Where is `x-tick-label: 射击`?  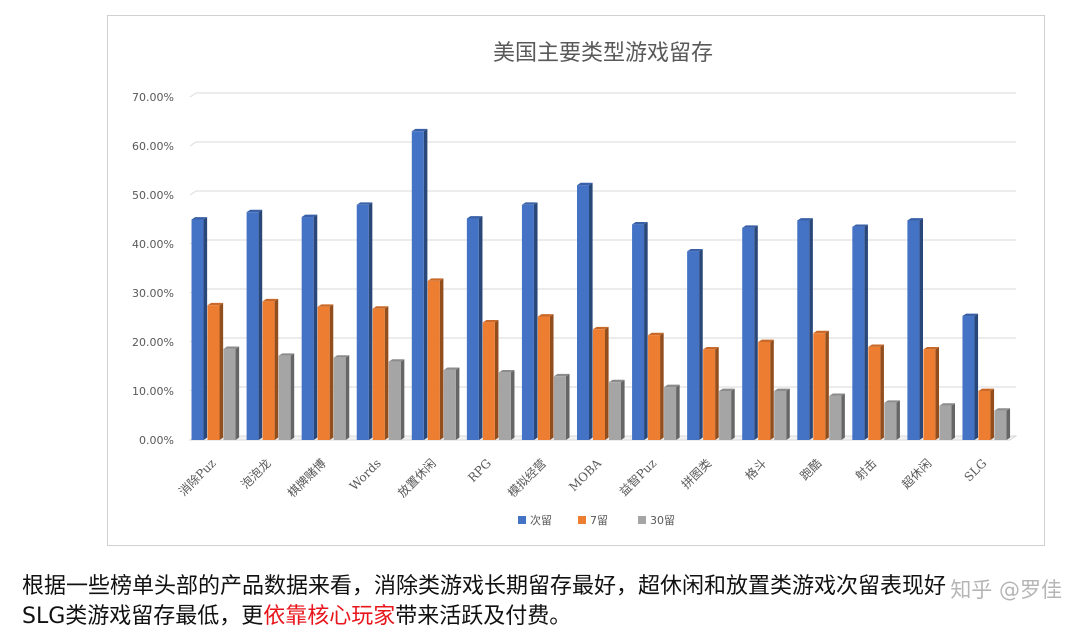 x-tick-label: 射击 is located at coordinates (866, 470).